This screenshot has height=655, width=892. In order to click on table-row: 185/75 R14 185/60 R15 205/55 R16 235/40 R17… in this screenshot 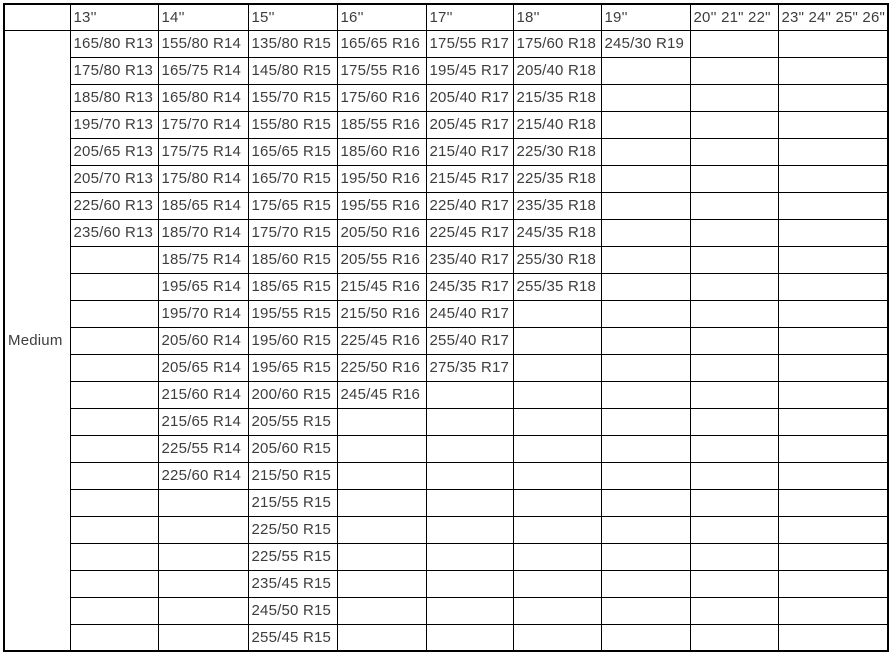, I will do `click(446, 259)`.